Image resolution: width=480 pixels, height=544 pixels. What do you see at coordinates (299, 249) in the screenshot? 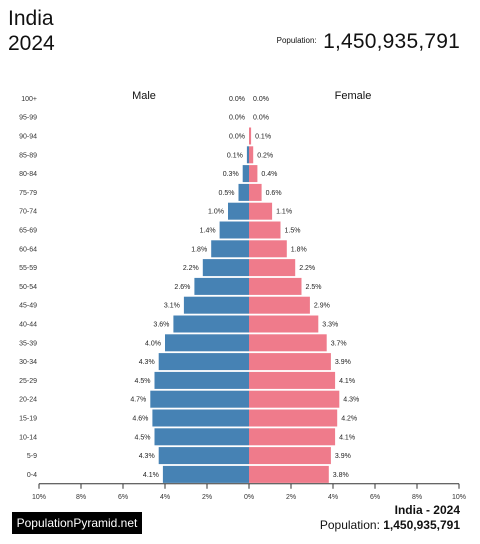
I see `female-value-label: 1.8%` at bounding box center [299, 249].